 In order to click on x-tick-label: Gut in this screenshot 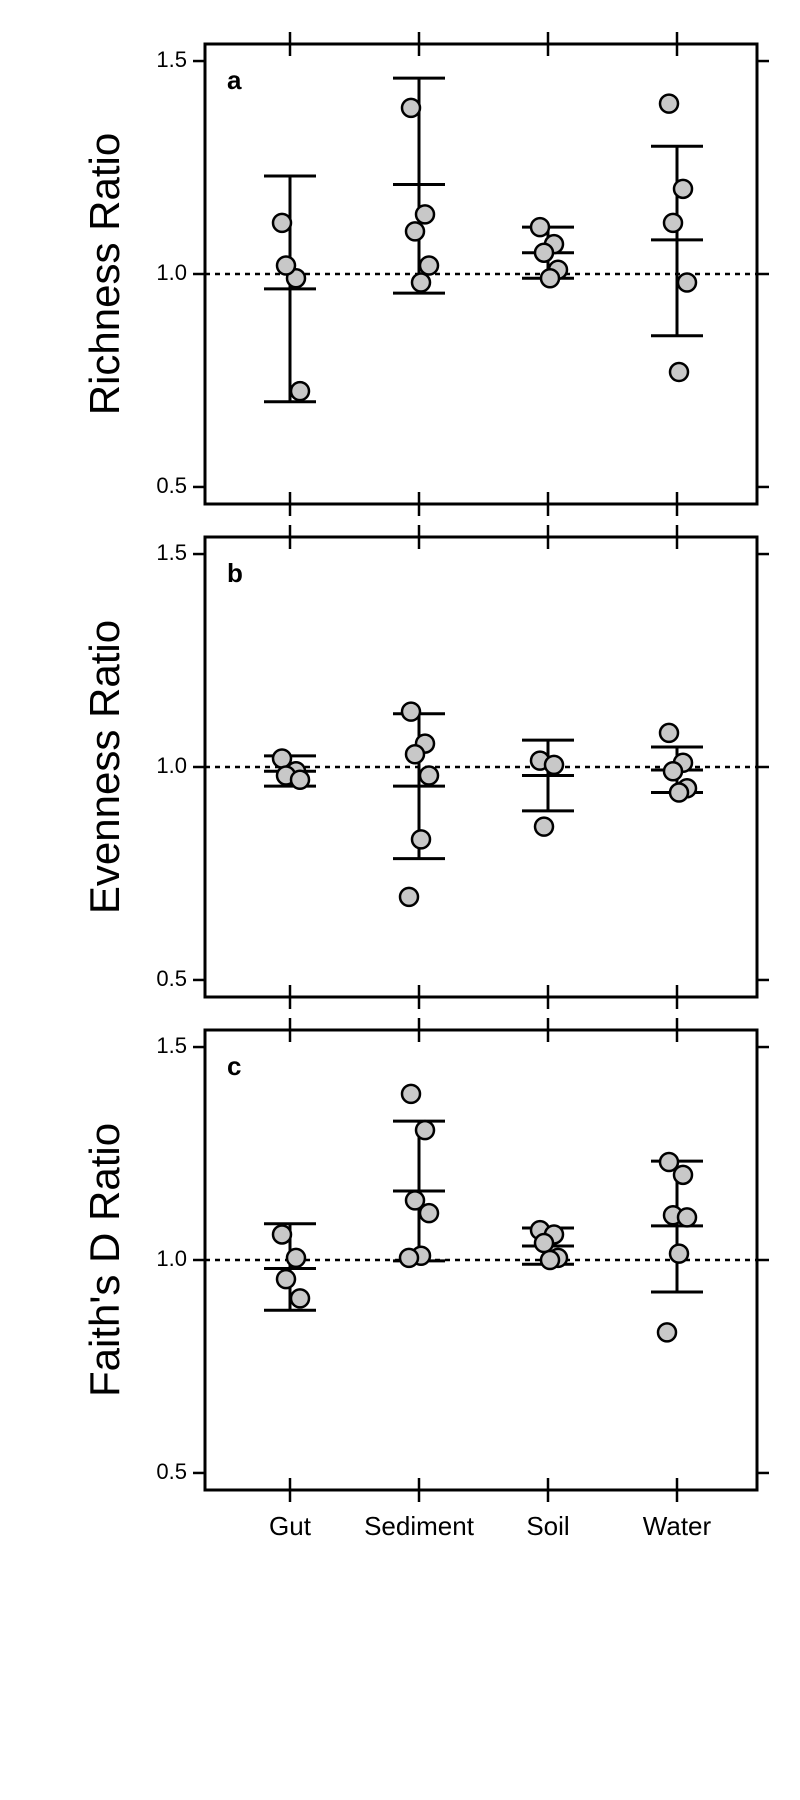, I will do `click(290, 1526)`.